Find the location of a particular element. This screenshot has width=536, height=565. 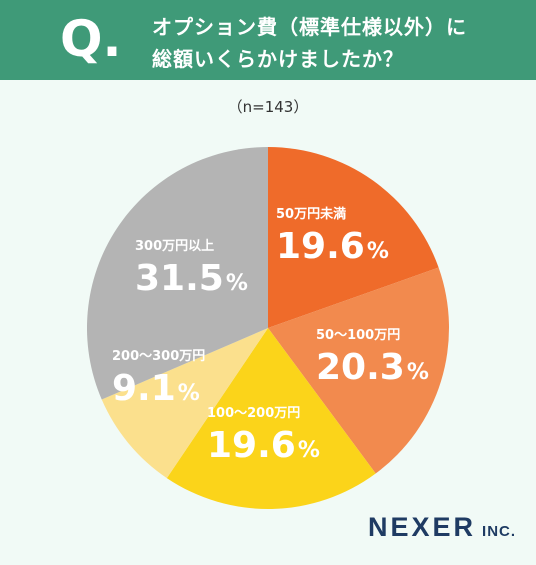

question-header: Q. オプション費（標準仕様以外）に 総額いくらかけましたか？ is located at coordinates (268, 40).